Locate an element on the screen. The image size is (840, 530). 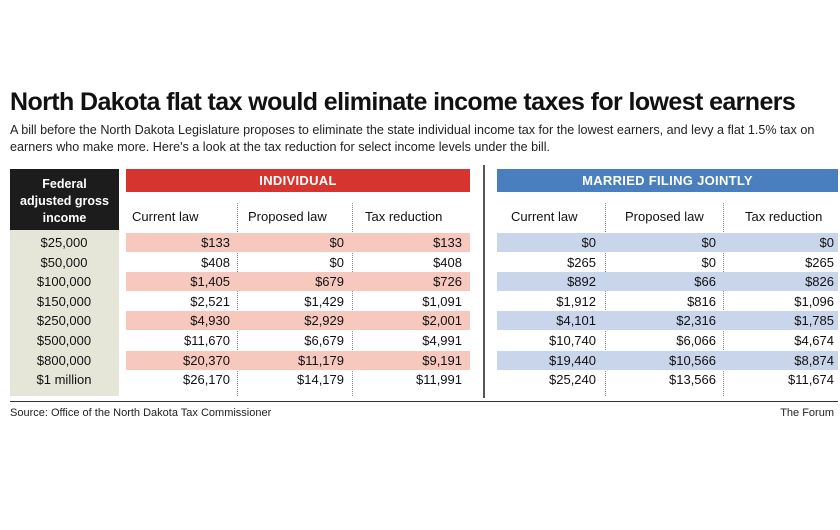
joint-cell: $10,740 is located at coordinates (572, 340).